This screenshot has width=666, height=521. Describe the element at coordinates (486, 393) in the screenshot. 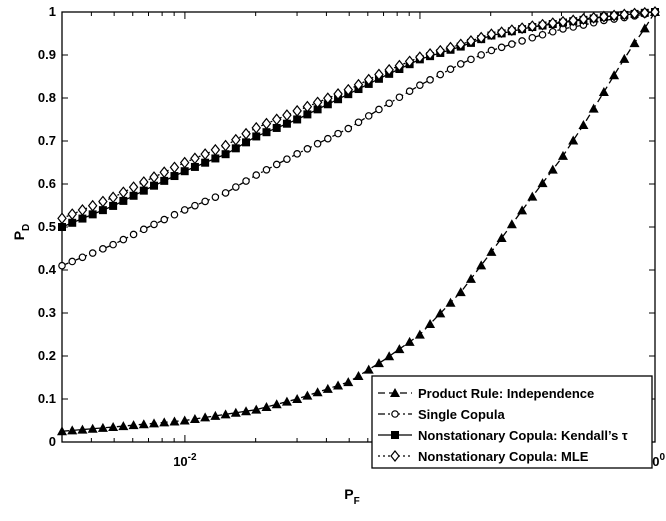

I see `legend-item: Product Rule: Independence` at that location.